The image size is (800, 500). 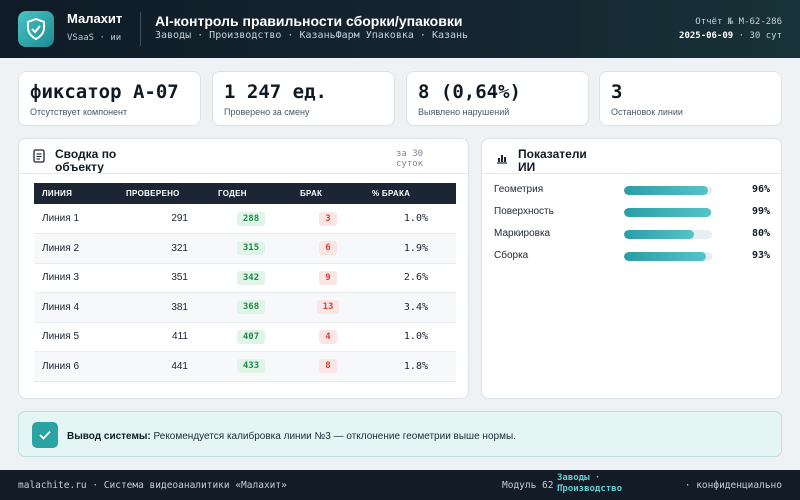 I want to click on cell-line: Линия 5, so click(x=76, y=337).